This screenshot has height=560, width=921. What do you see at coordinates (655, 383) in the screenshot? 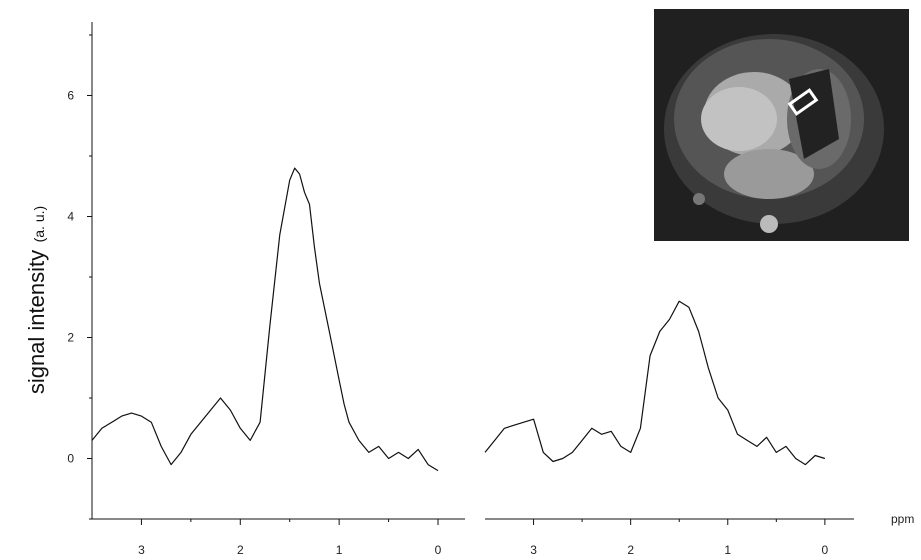
I see `spectrum-line` at bounding box center [655, 383].